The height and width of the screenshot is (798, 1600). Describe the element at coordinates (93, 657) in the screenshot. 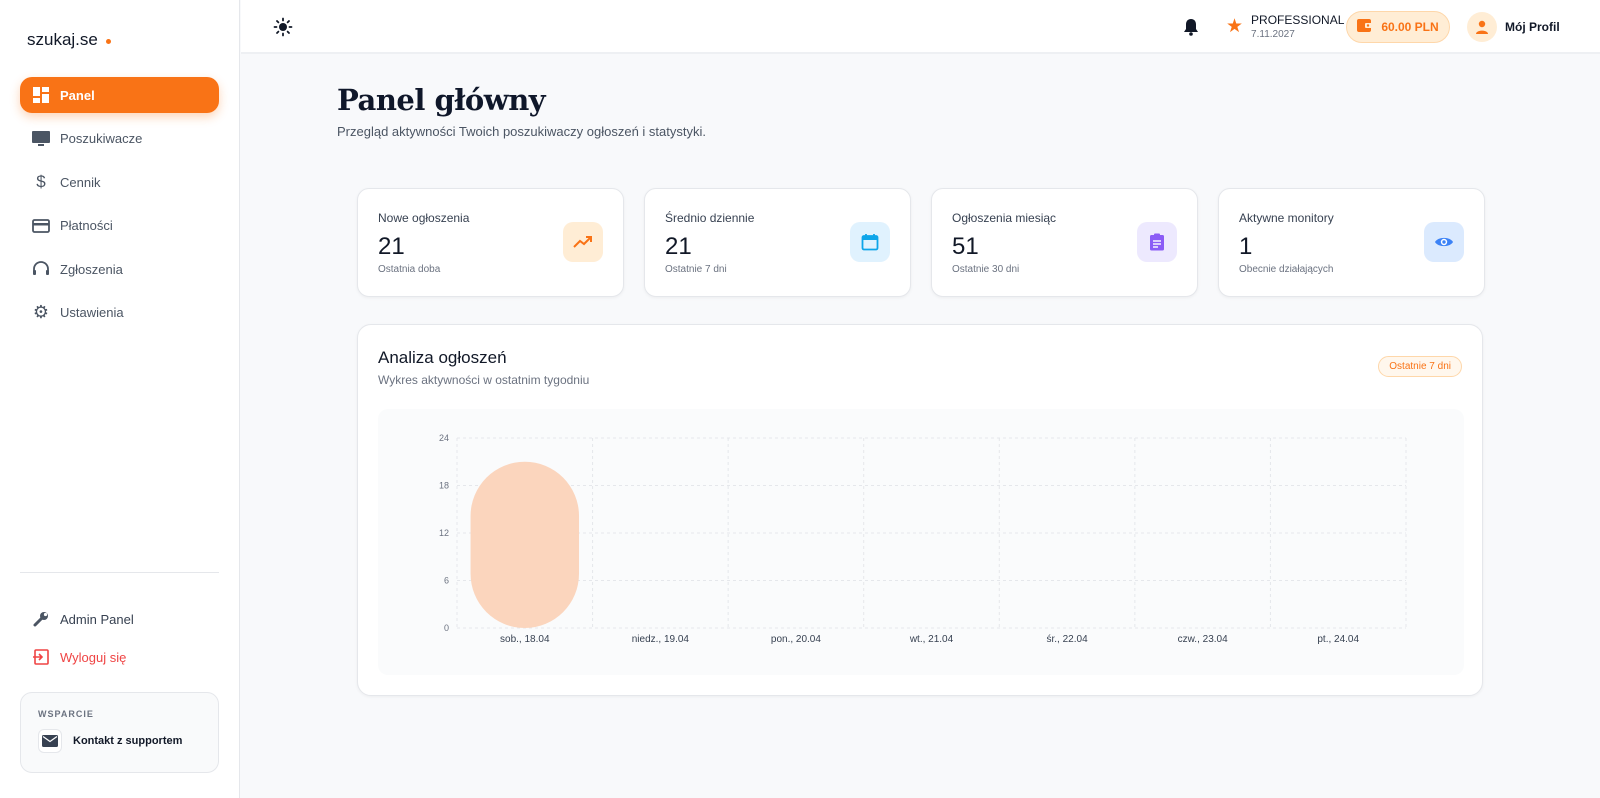

I see `logout-label: Wyloguj się` at that location.